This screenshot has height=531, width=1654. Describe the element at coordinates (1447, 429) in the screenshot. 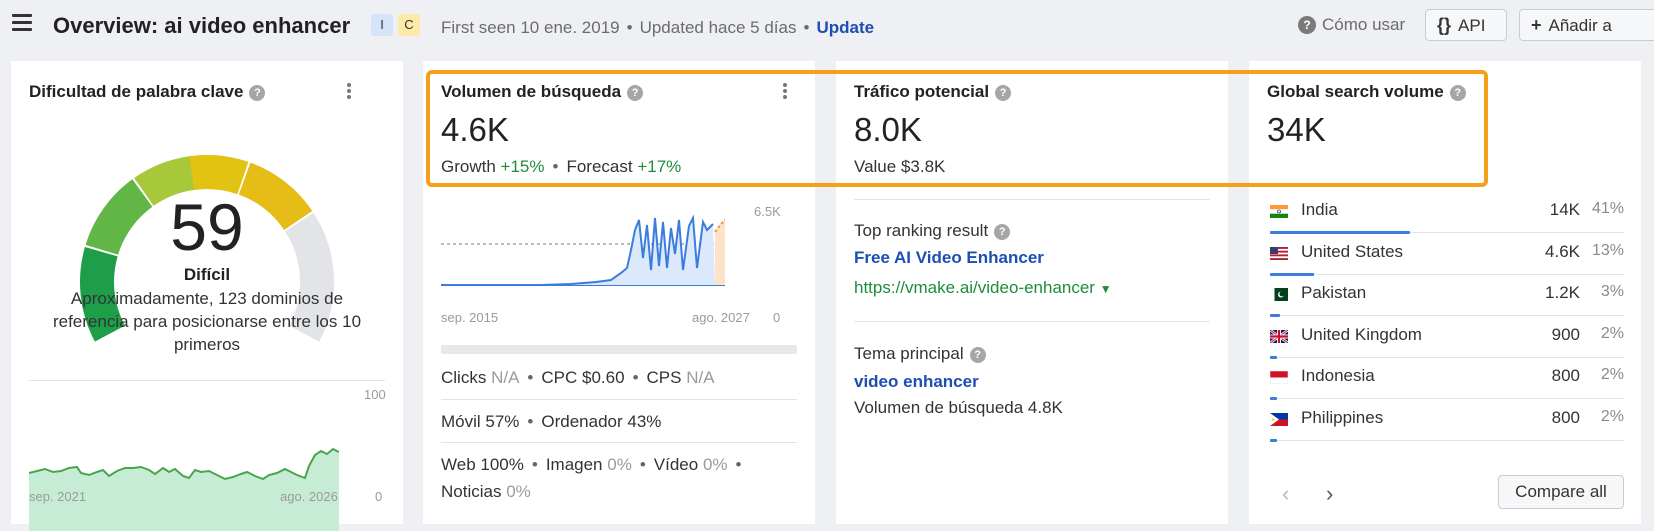

I see `country-row: Philippines 800 2%` at that location.